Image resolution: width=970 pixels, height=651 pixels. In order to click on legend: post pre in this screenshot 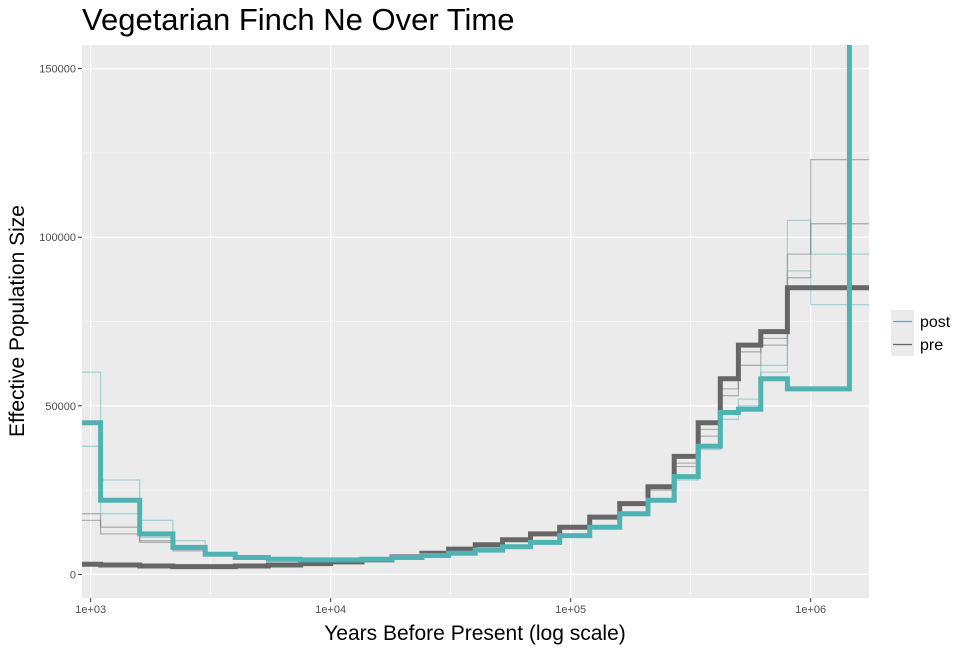, I will do `click(921, 333)`.